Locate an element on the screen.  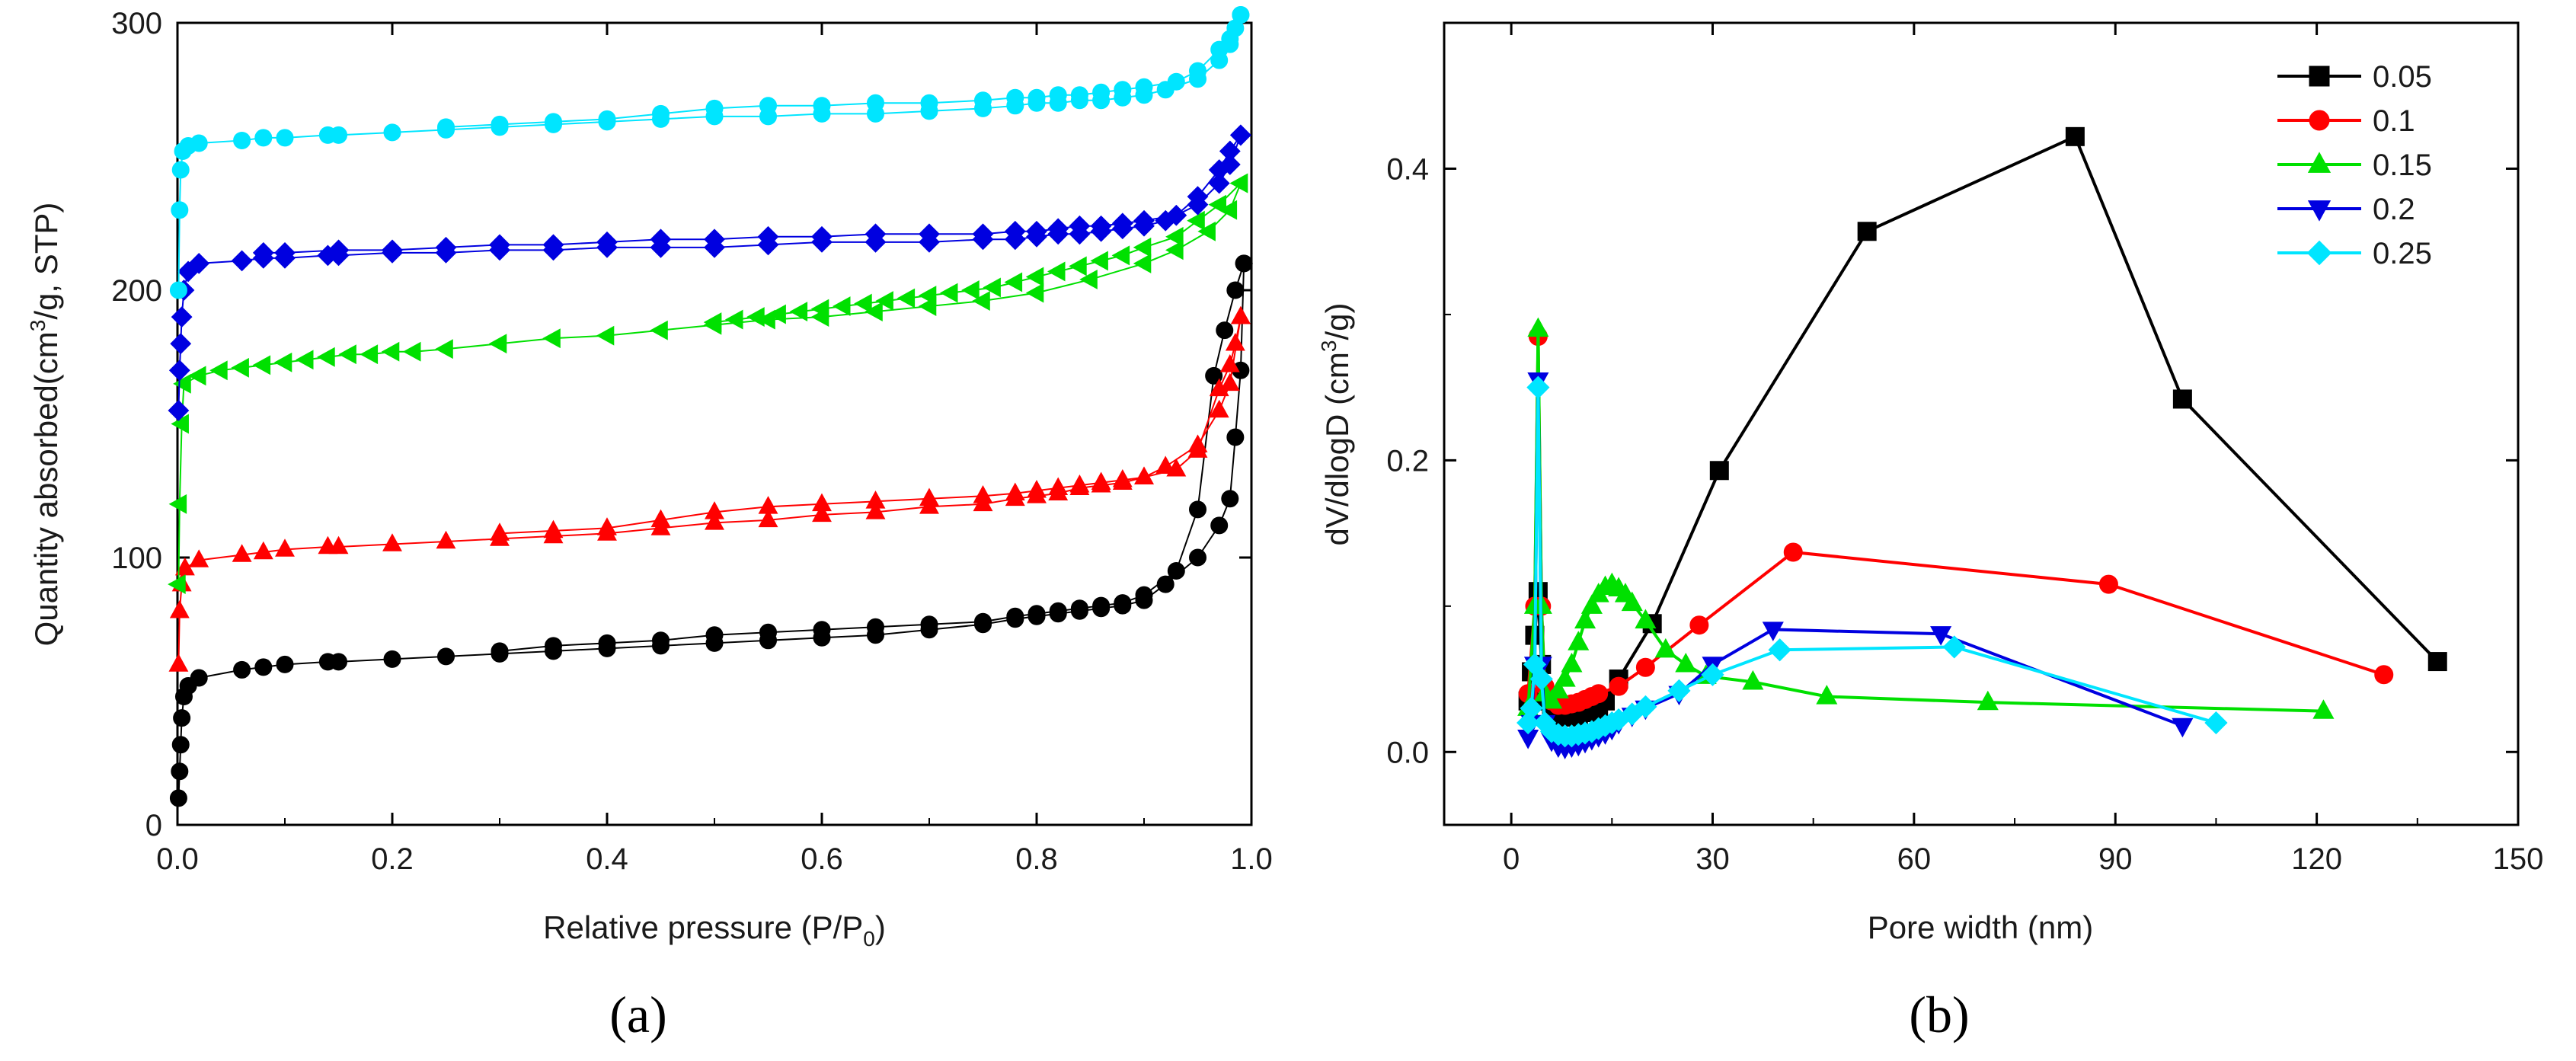
panel-a-x-tick-label: 0.0 is located at coordinates (178, 859).